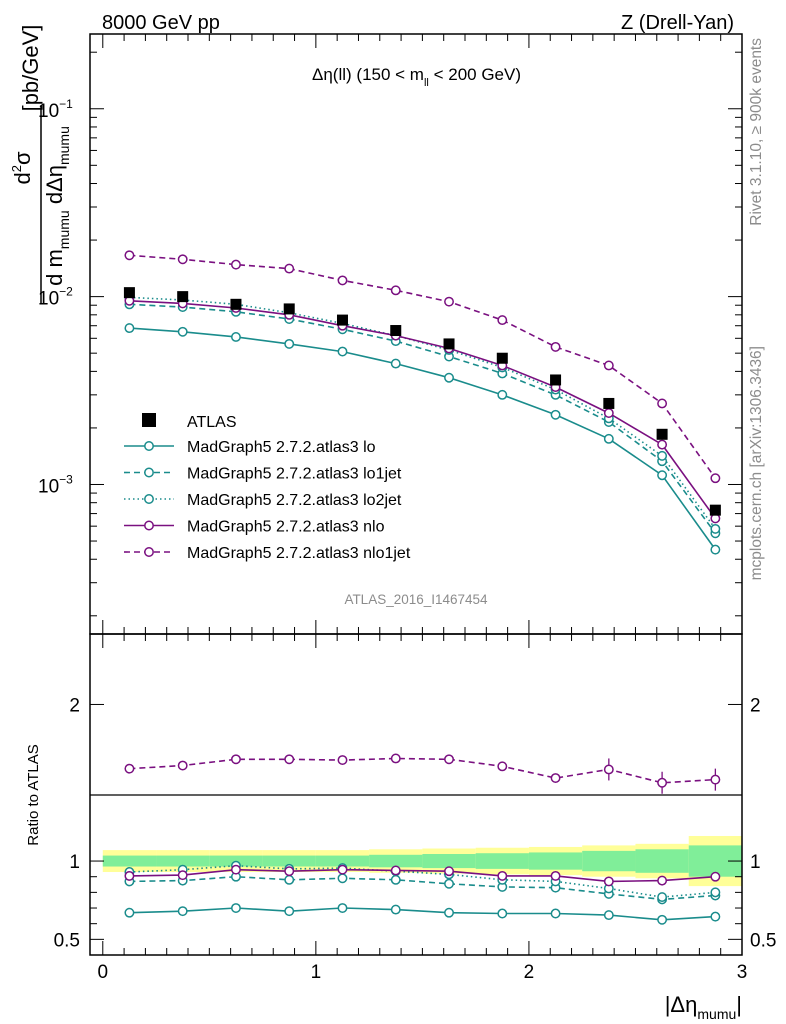  What do you see at coordinates (55, 484) in the screenshot?
I see `main-y-tick-label: 10⁻³` at bounding box center [55, 484].